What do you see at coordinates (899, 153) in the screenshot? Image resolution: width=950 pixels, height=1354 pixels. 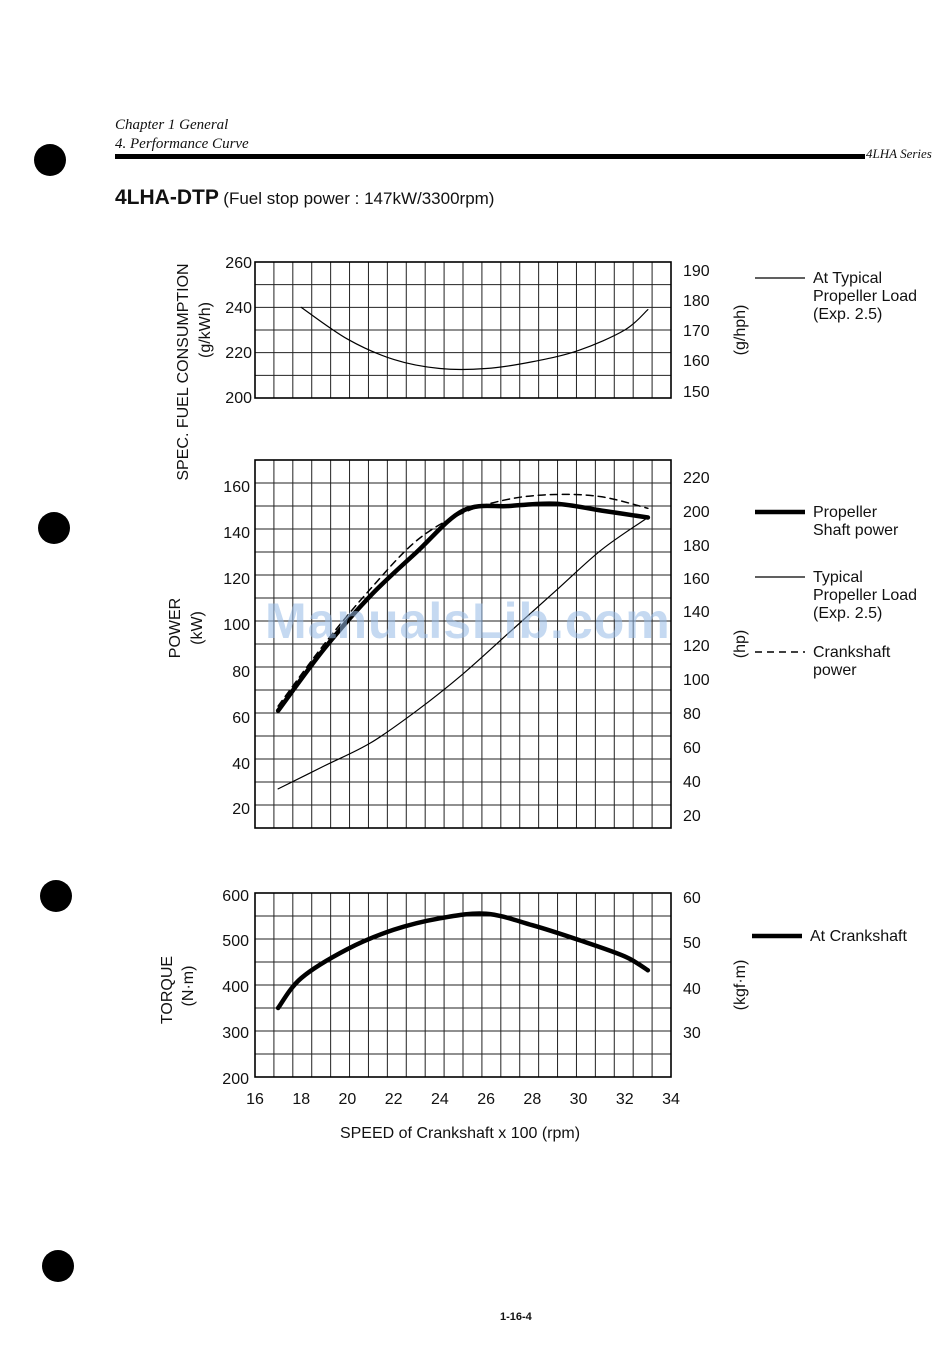 I see `series-label: 4LHA Series` at bounding box center [899, 153].